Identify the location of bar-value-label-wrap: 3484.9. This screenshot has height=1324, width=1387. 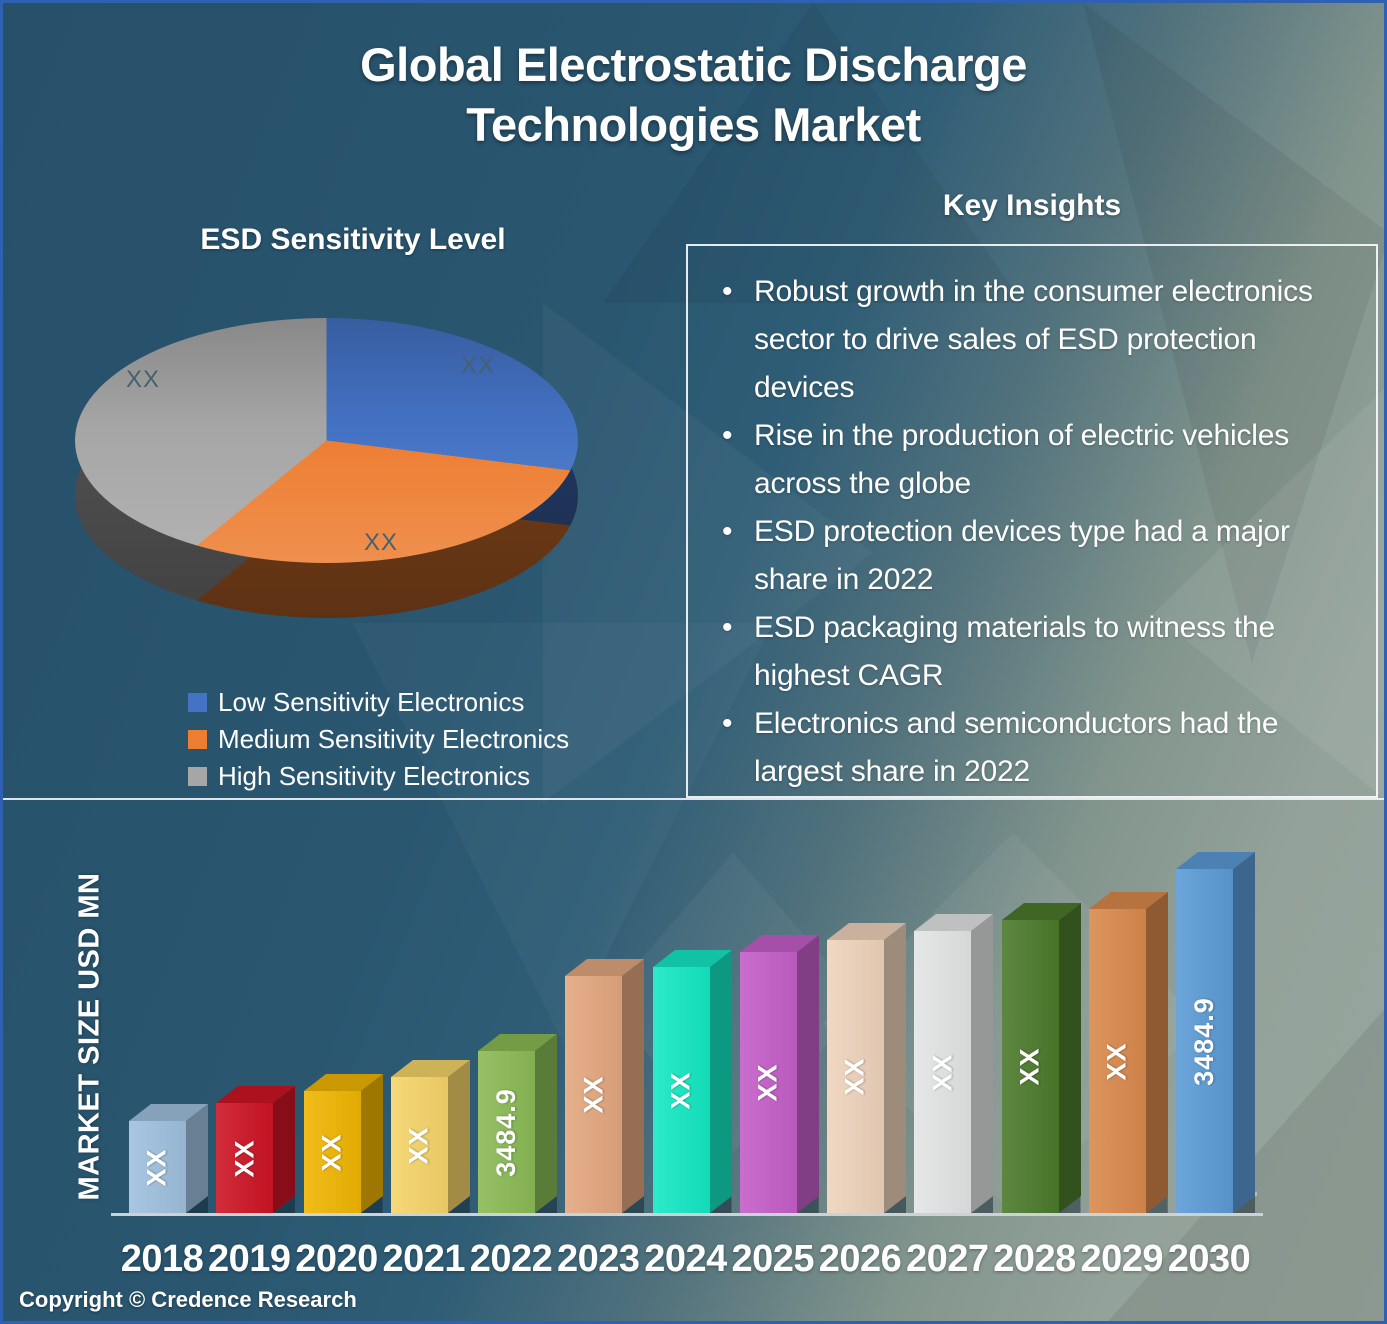
(1204, 1041).